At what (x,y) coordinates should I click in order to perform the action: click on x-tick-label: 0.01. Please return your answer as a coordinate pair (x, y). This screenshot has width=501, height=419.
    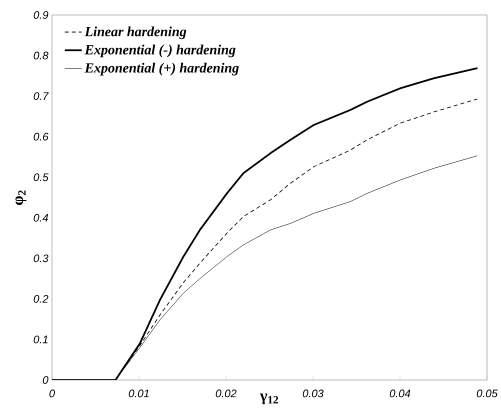
    Looking at the image, I should click on (138, 394).